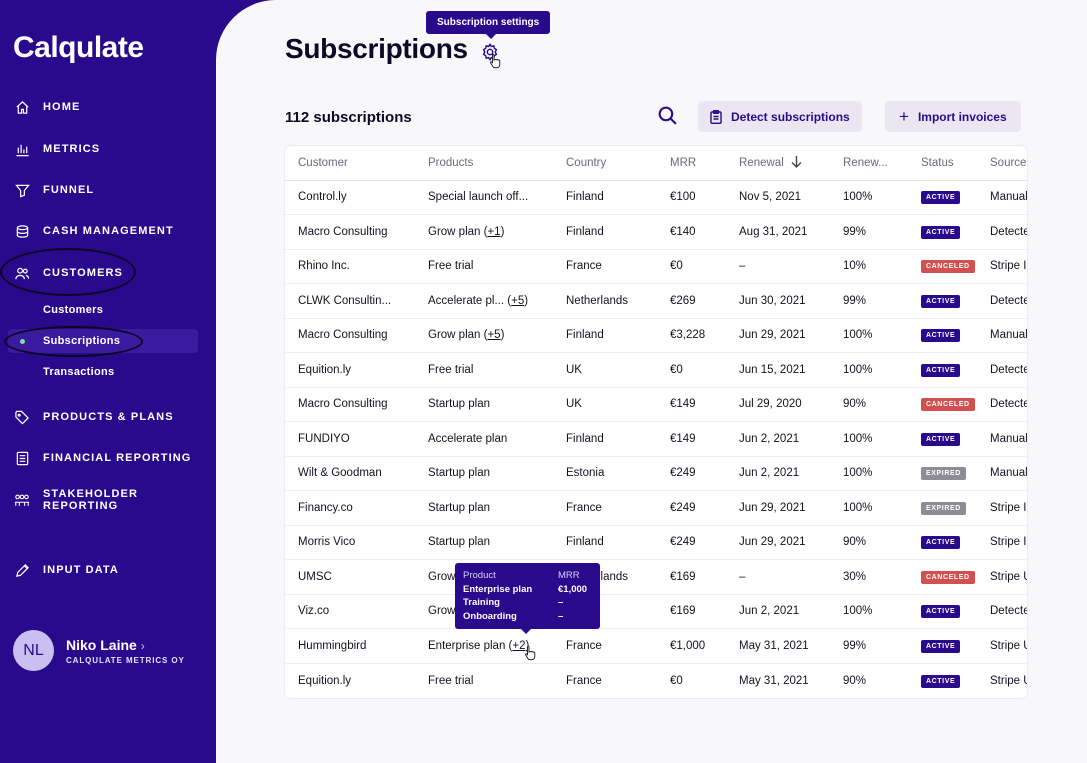 This screenshot has height=763, width=1087. What do you see at coordinates (91, 500) in the screenshot?
I see `nav-label: STAKEHOLDER REPORTING` at bounding box center [91, 500].